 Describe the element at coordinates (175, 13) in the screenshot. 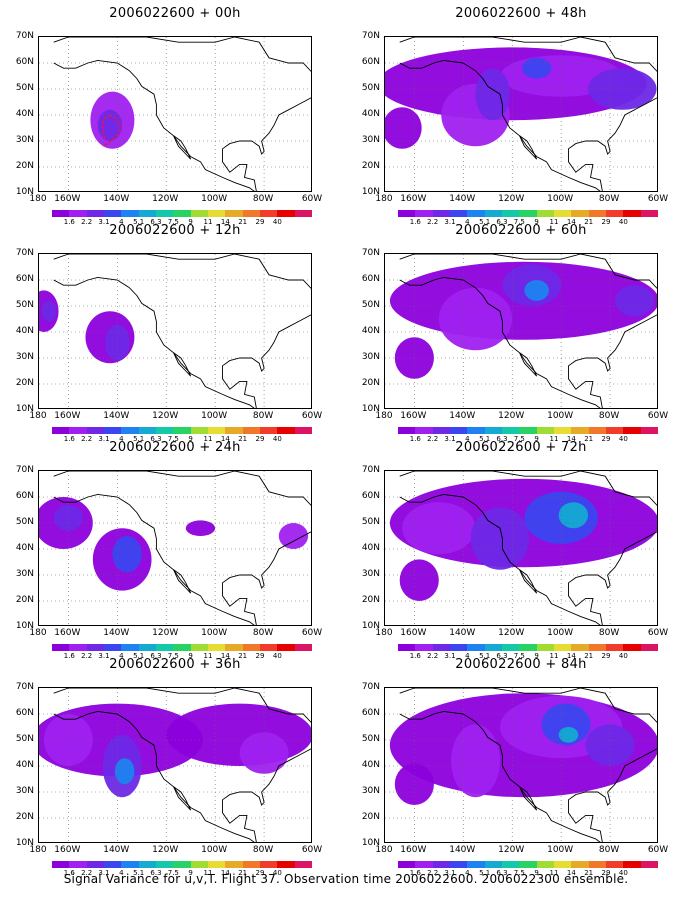

I see `panel-title: 2006022600 + 00h` at that location.